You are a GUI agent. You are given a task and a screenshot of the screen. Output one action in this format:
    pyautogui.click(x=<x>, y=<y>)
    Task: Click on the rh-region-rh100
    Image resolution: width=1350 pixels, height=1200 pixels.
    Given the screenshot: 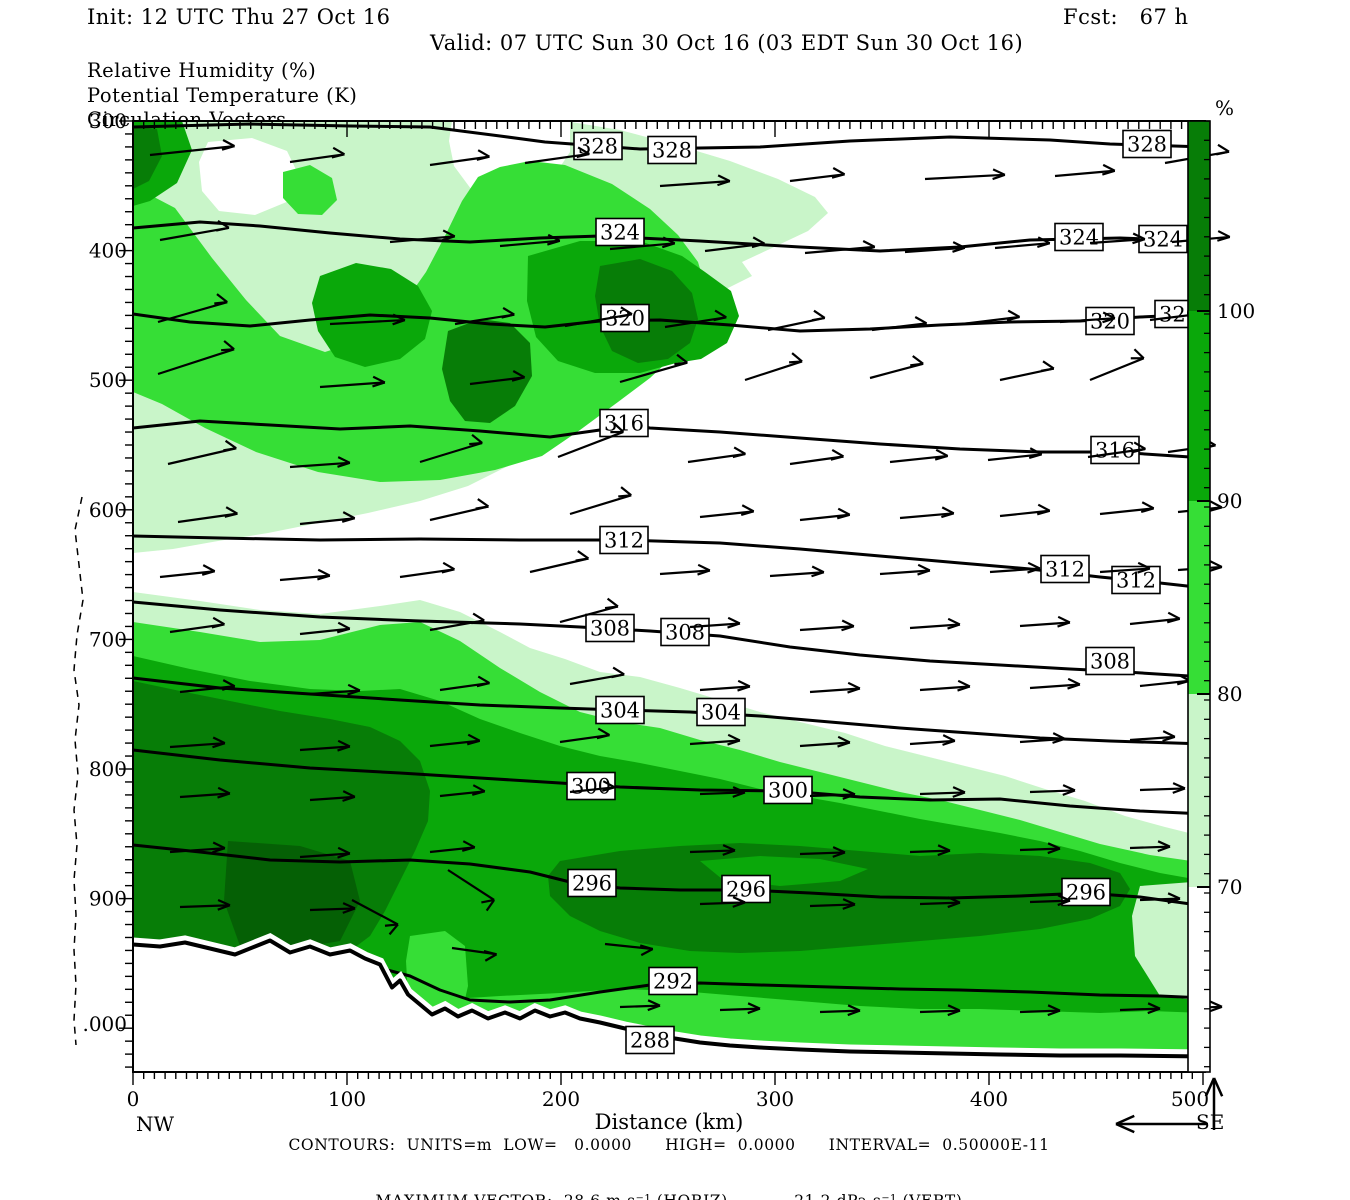 What is the action you would take?
    pyautogui.click(x=487, y=371)
    